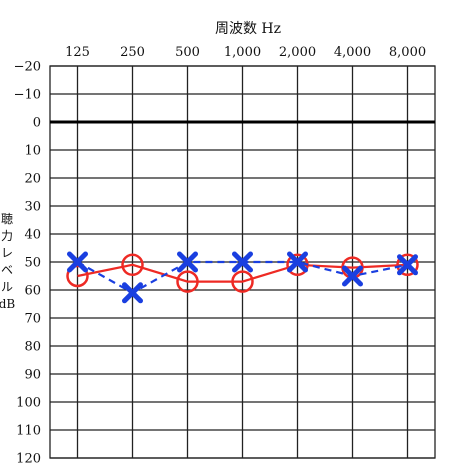  Describe the element at coordinates (32, 151) in the screenshot. I see `y-tick-label: 10` at that location.